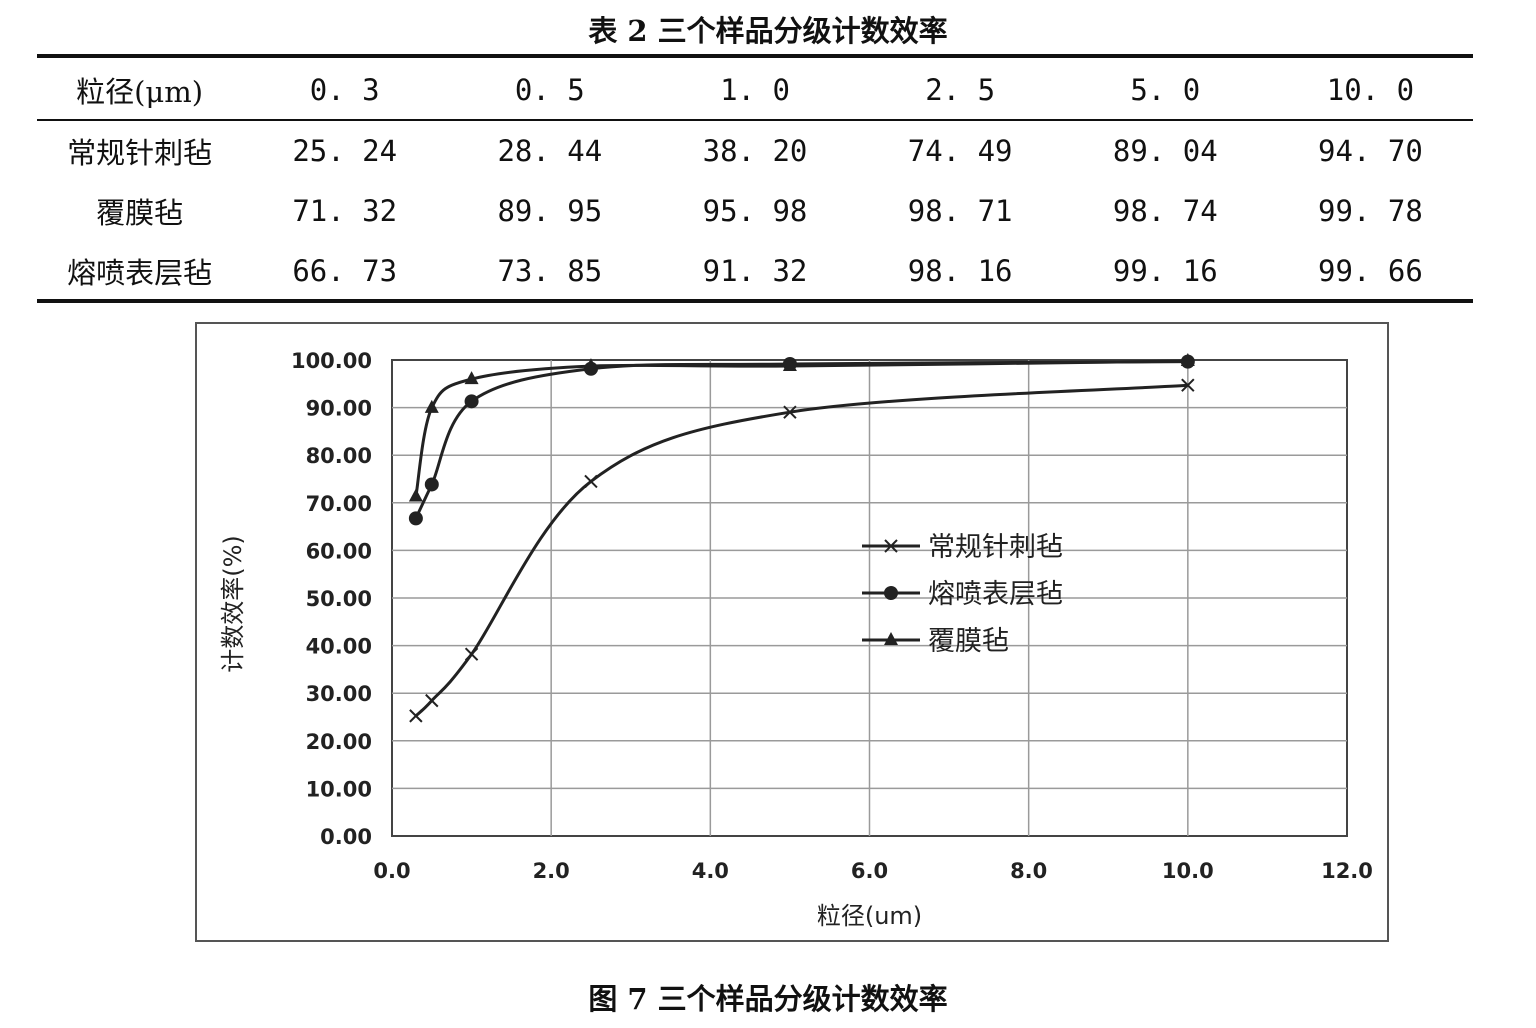 The width and height of the screenshot is (1536, 1028). Describe the element at coordinates (968, 641) in the screenshot. I see `legend-label: 覆膜毡` at that location.